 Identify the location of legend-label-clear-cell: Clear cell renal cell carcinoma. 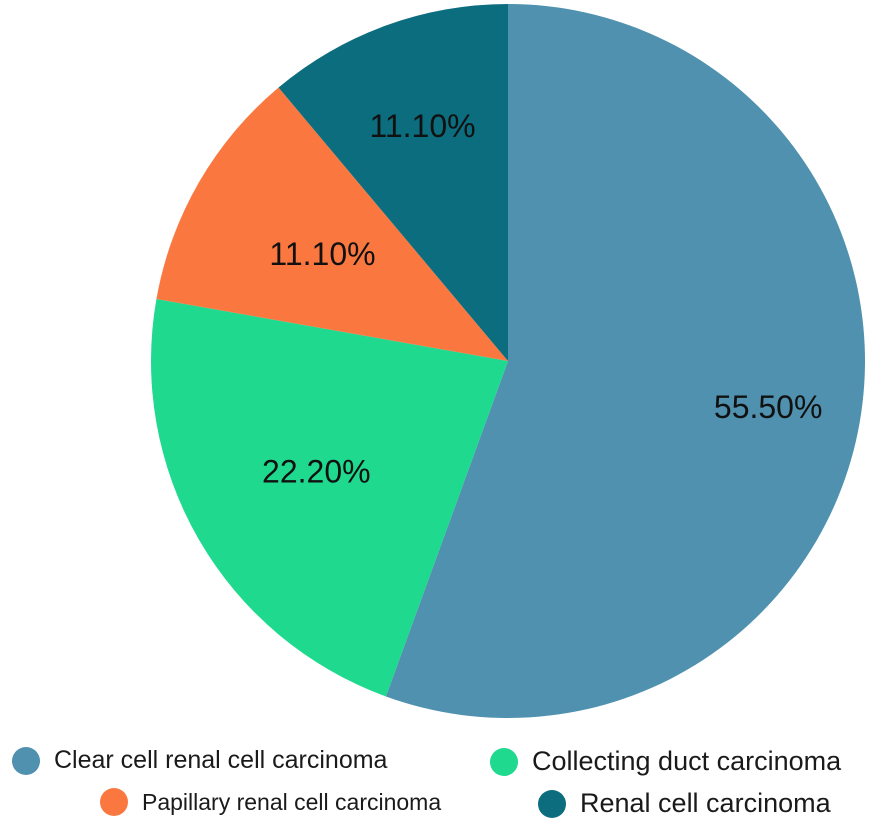
(221, 760).